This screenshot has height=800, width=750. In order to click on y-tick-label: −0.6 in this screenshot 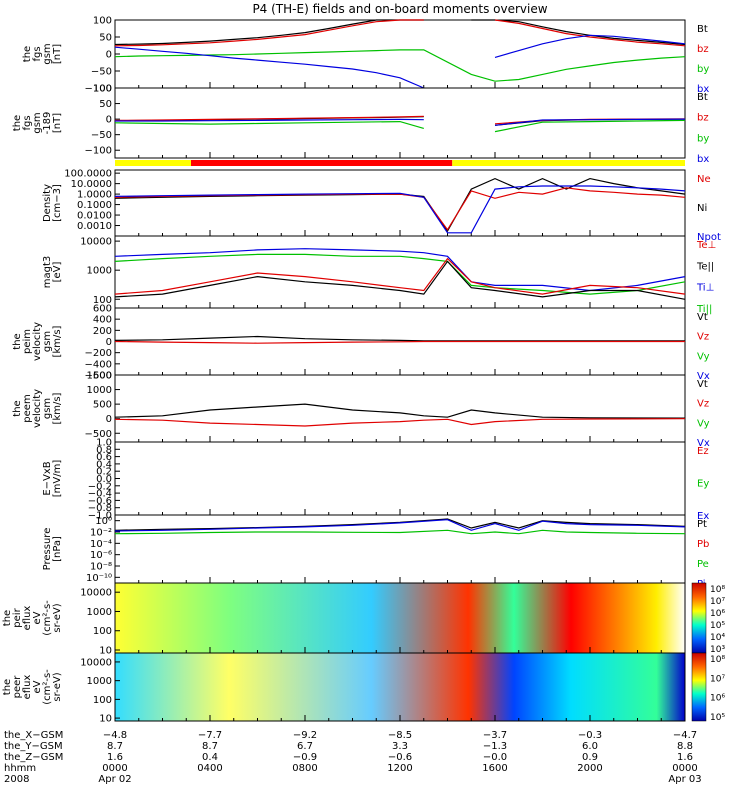, I will do `click(100, 501)`.